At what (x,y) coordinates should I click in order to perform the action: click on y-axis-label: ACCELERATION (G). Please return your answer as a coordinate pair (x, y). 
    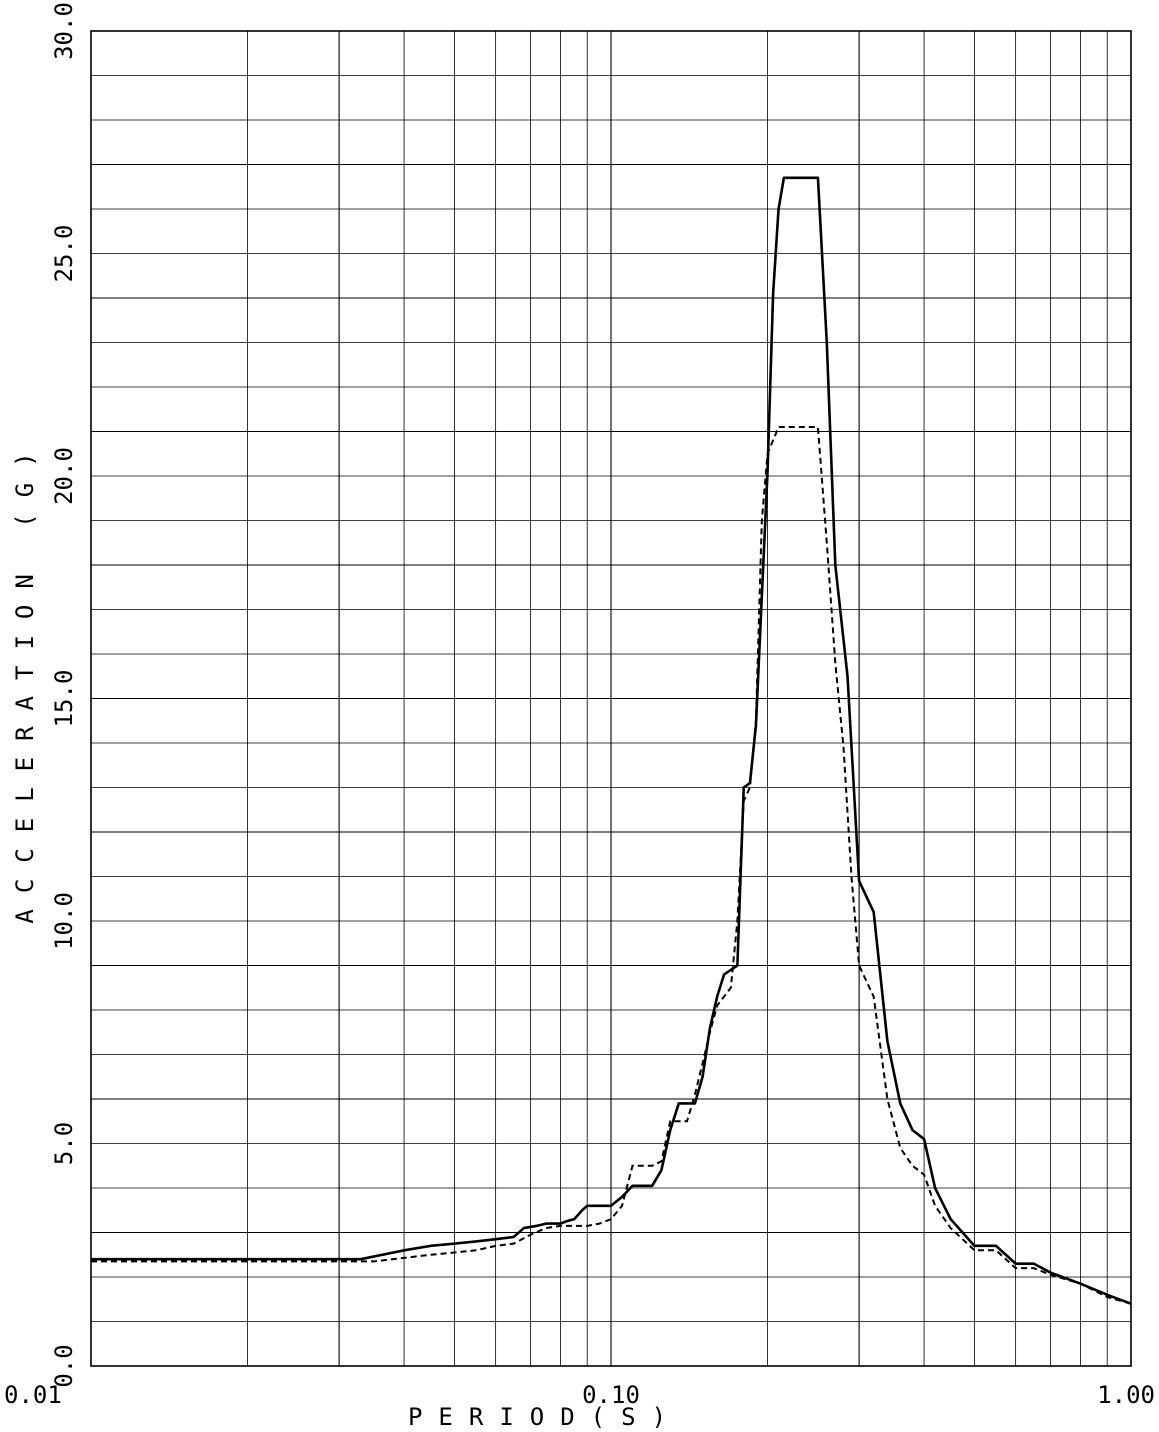
    Looking at the image, I should click on (25, 679).